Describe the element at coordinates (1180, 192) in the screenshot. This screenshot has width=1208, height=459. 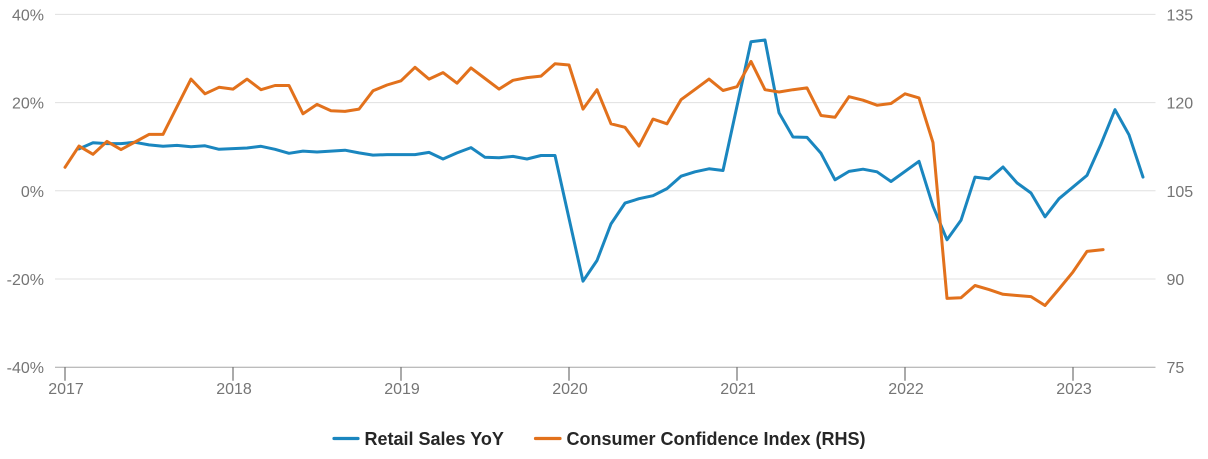
I see `svg-text: 105` at that location.